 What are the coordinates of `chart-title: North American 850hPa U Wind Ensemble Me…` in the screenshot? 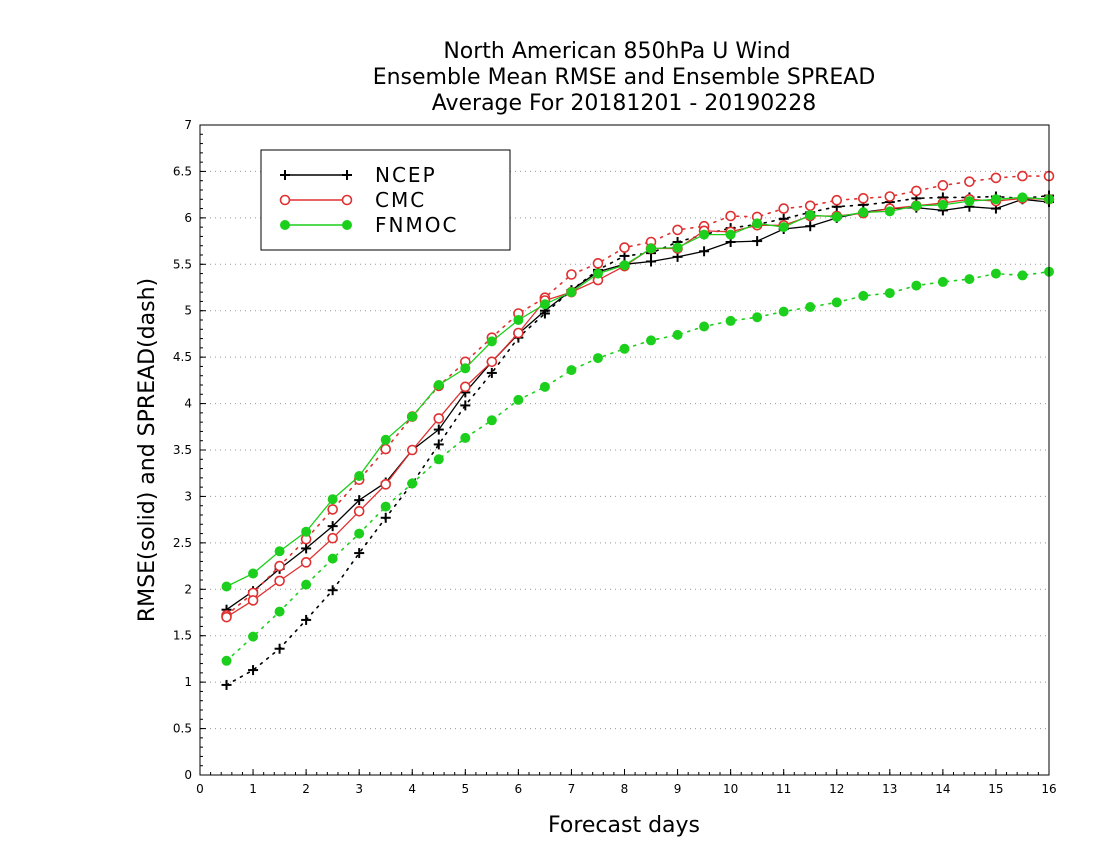 It's located at (624, 77).